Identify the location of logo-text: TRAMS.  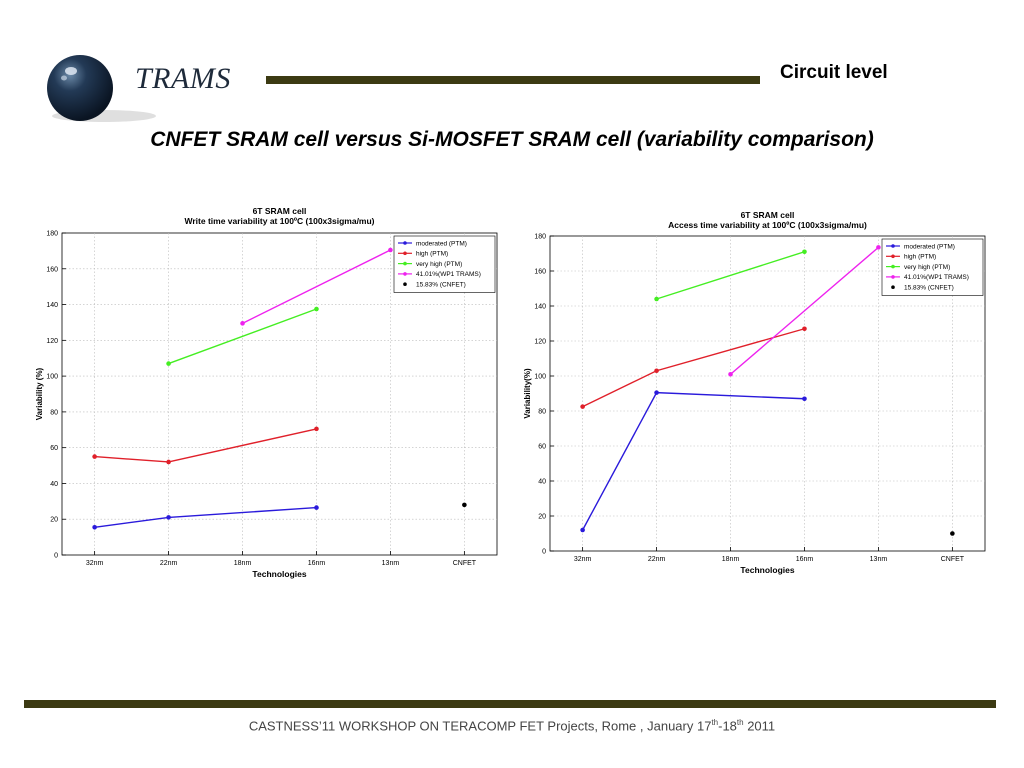
(183, 78).